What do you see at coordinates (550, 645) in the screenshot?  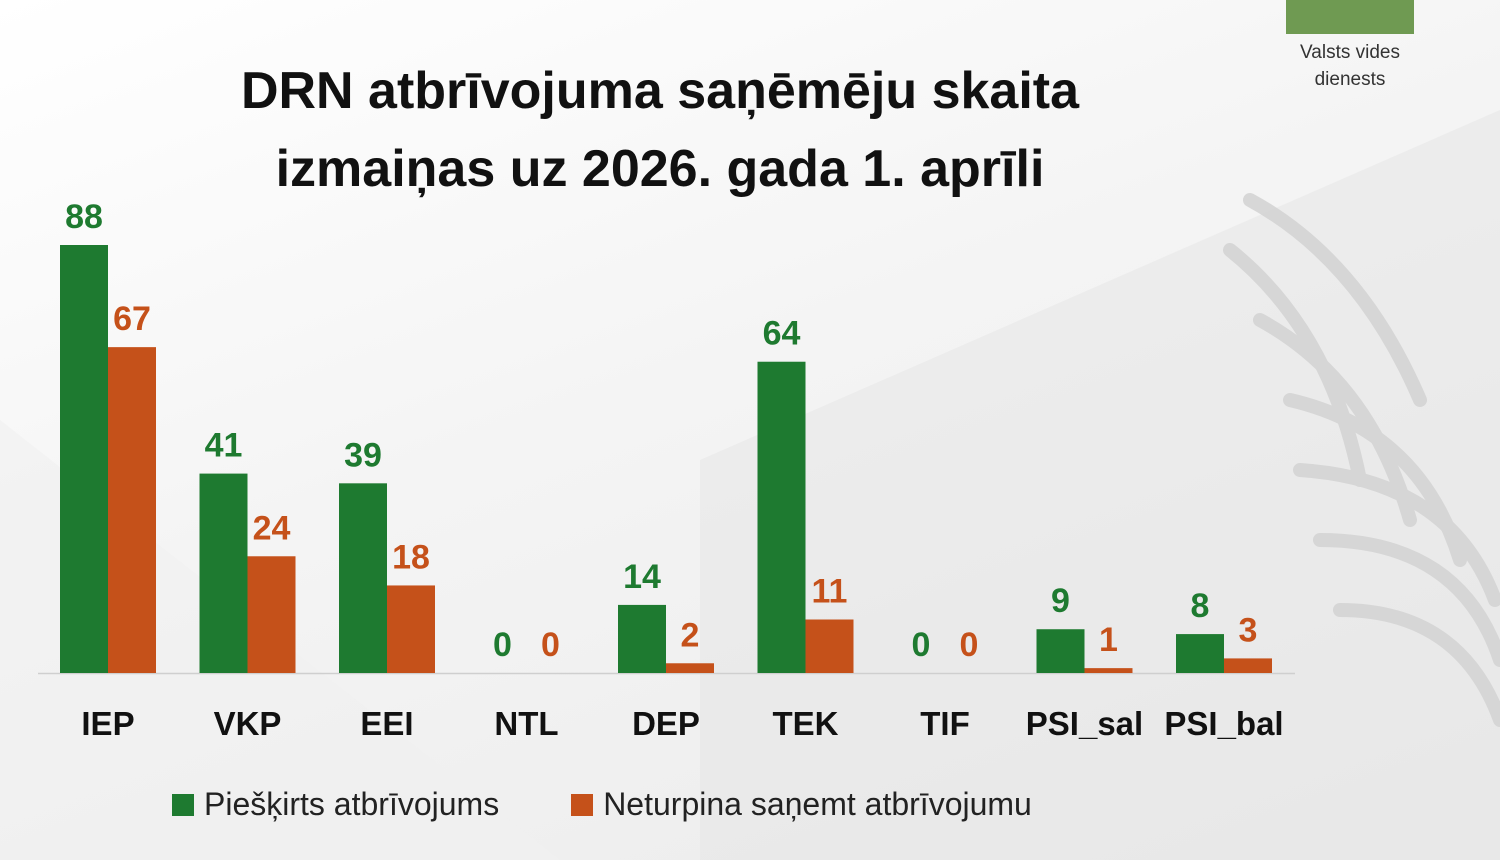 I see `data-label-discontinued-ntl: 0` at bounding box center [550, 645].